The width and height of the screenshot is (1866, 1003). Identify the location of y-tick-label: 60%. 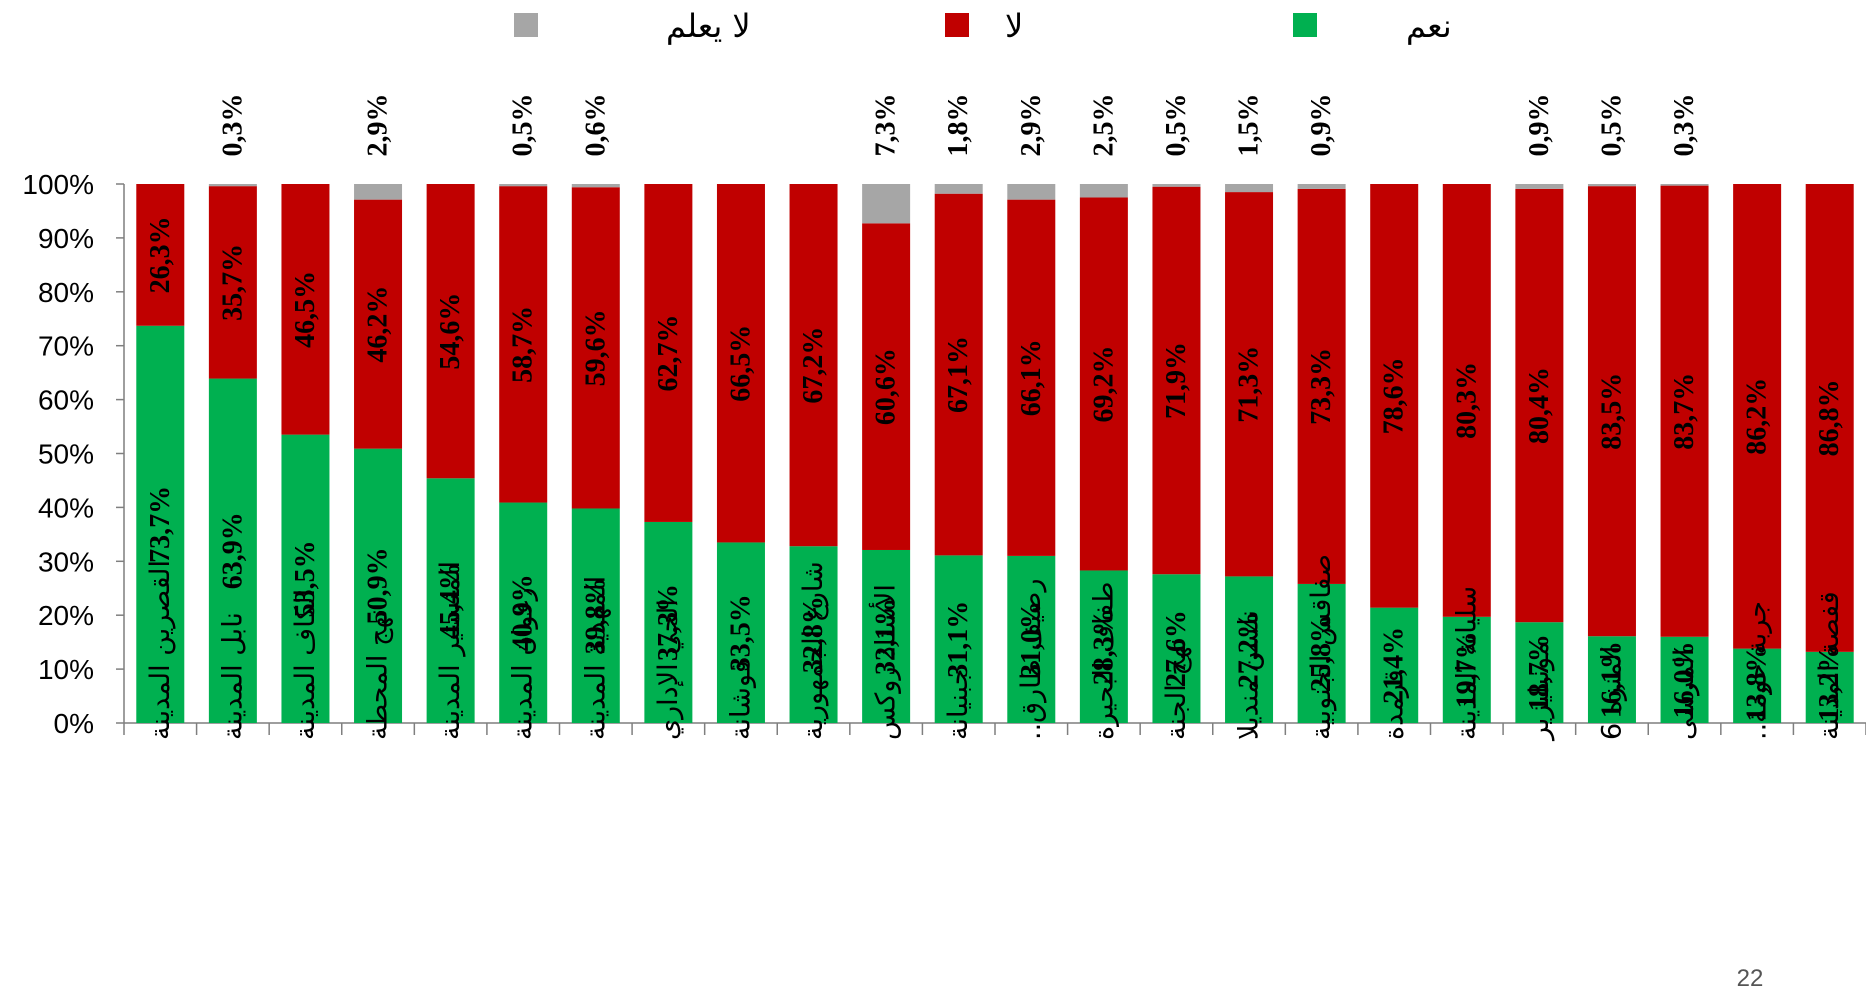
(66, 400).